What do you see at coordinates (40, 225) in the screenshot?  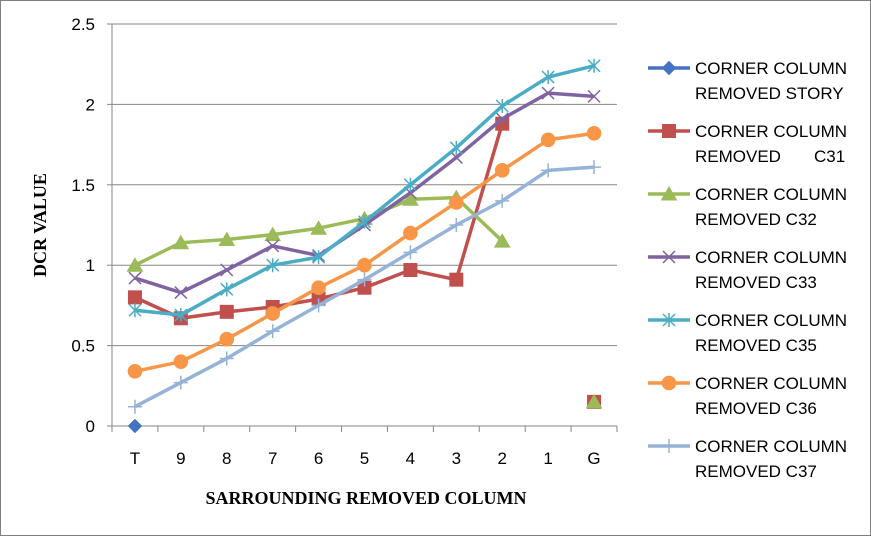 I see `y-axis-title: DCR VALUE` at bounding box center [40, 225].